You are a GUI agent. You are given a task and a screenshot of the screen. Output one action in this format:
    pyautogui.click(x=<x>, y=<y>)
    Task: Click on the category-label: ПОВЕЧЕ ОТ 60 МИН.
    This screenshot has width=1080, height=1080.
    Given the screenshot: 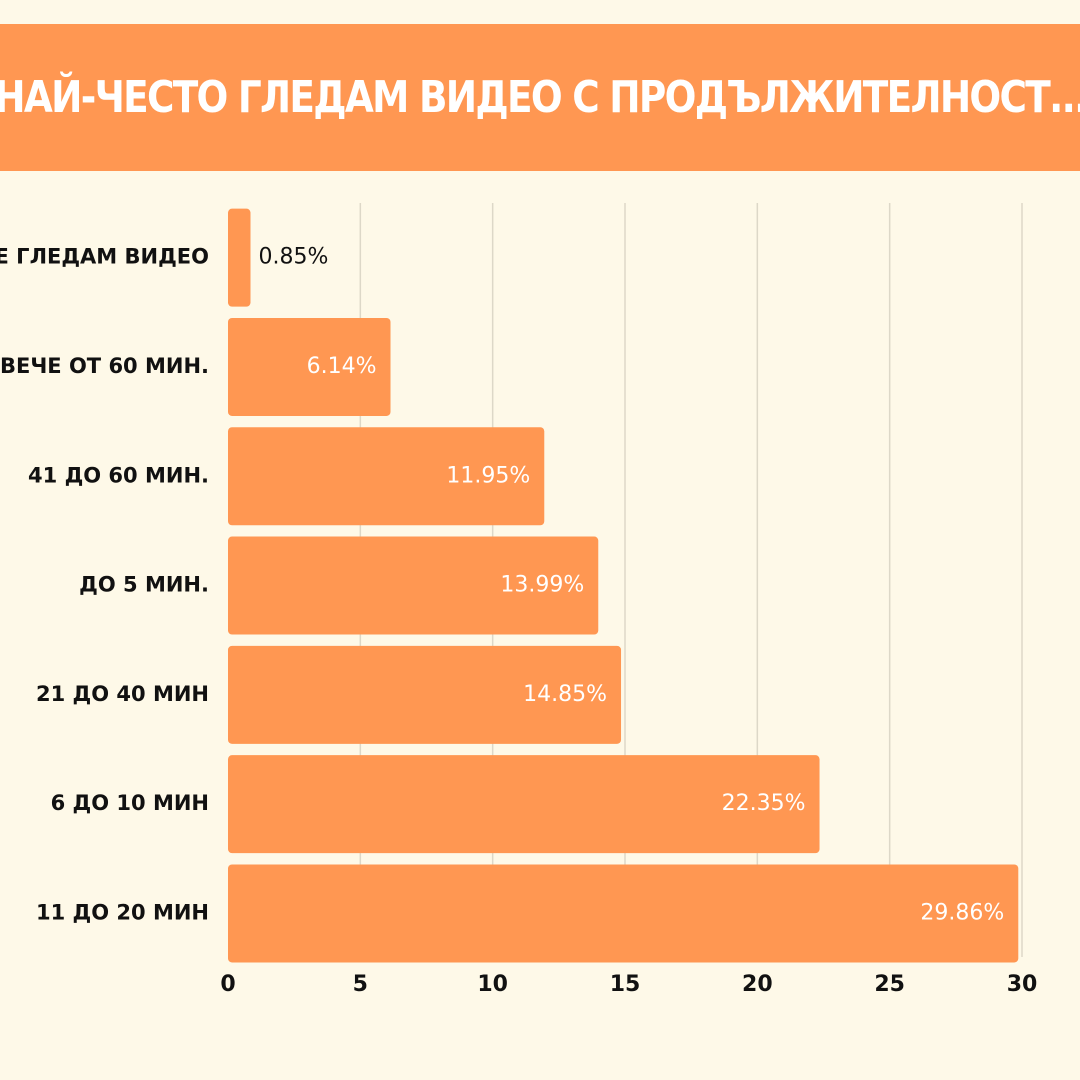 What is the action you would take?
    pyautogui.click(x=104, y=366)
    